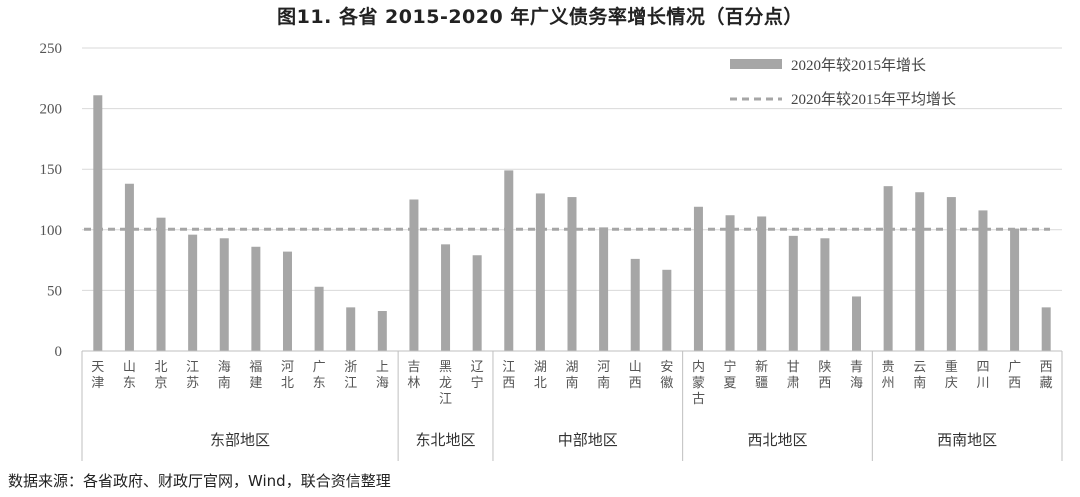 This screenshot has height=497, width=1080. I want to click on x-tick-label: 西藏, so click(1046, 375).